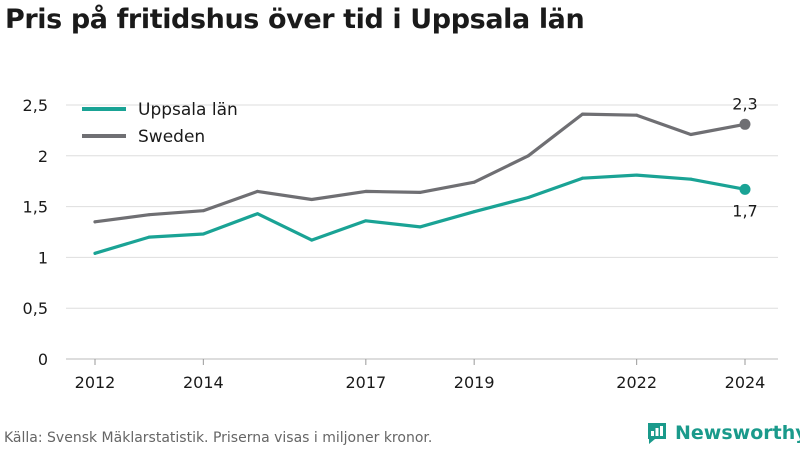 Image resolution: width=800 pixels, height=450 pixels. Describe the element at coordinates (35, 105) in the screenshot. I see `y-tick-label: 2,5` at that location.